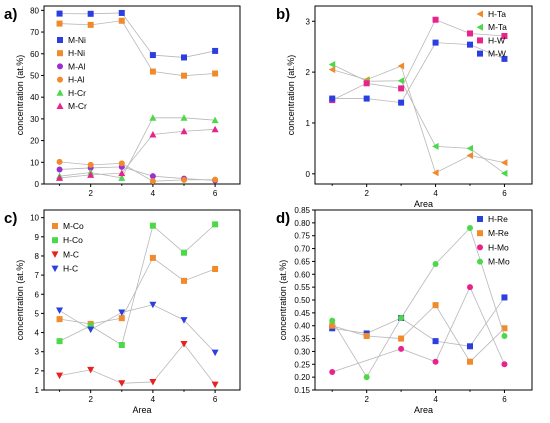 The width and height of the screenshot is (550, 423). I want to click on y-tick-label: 50, so click(34, 75).